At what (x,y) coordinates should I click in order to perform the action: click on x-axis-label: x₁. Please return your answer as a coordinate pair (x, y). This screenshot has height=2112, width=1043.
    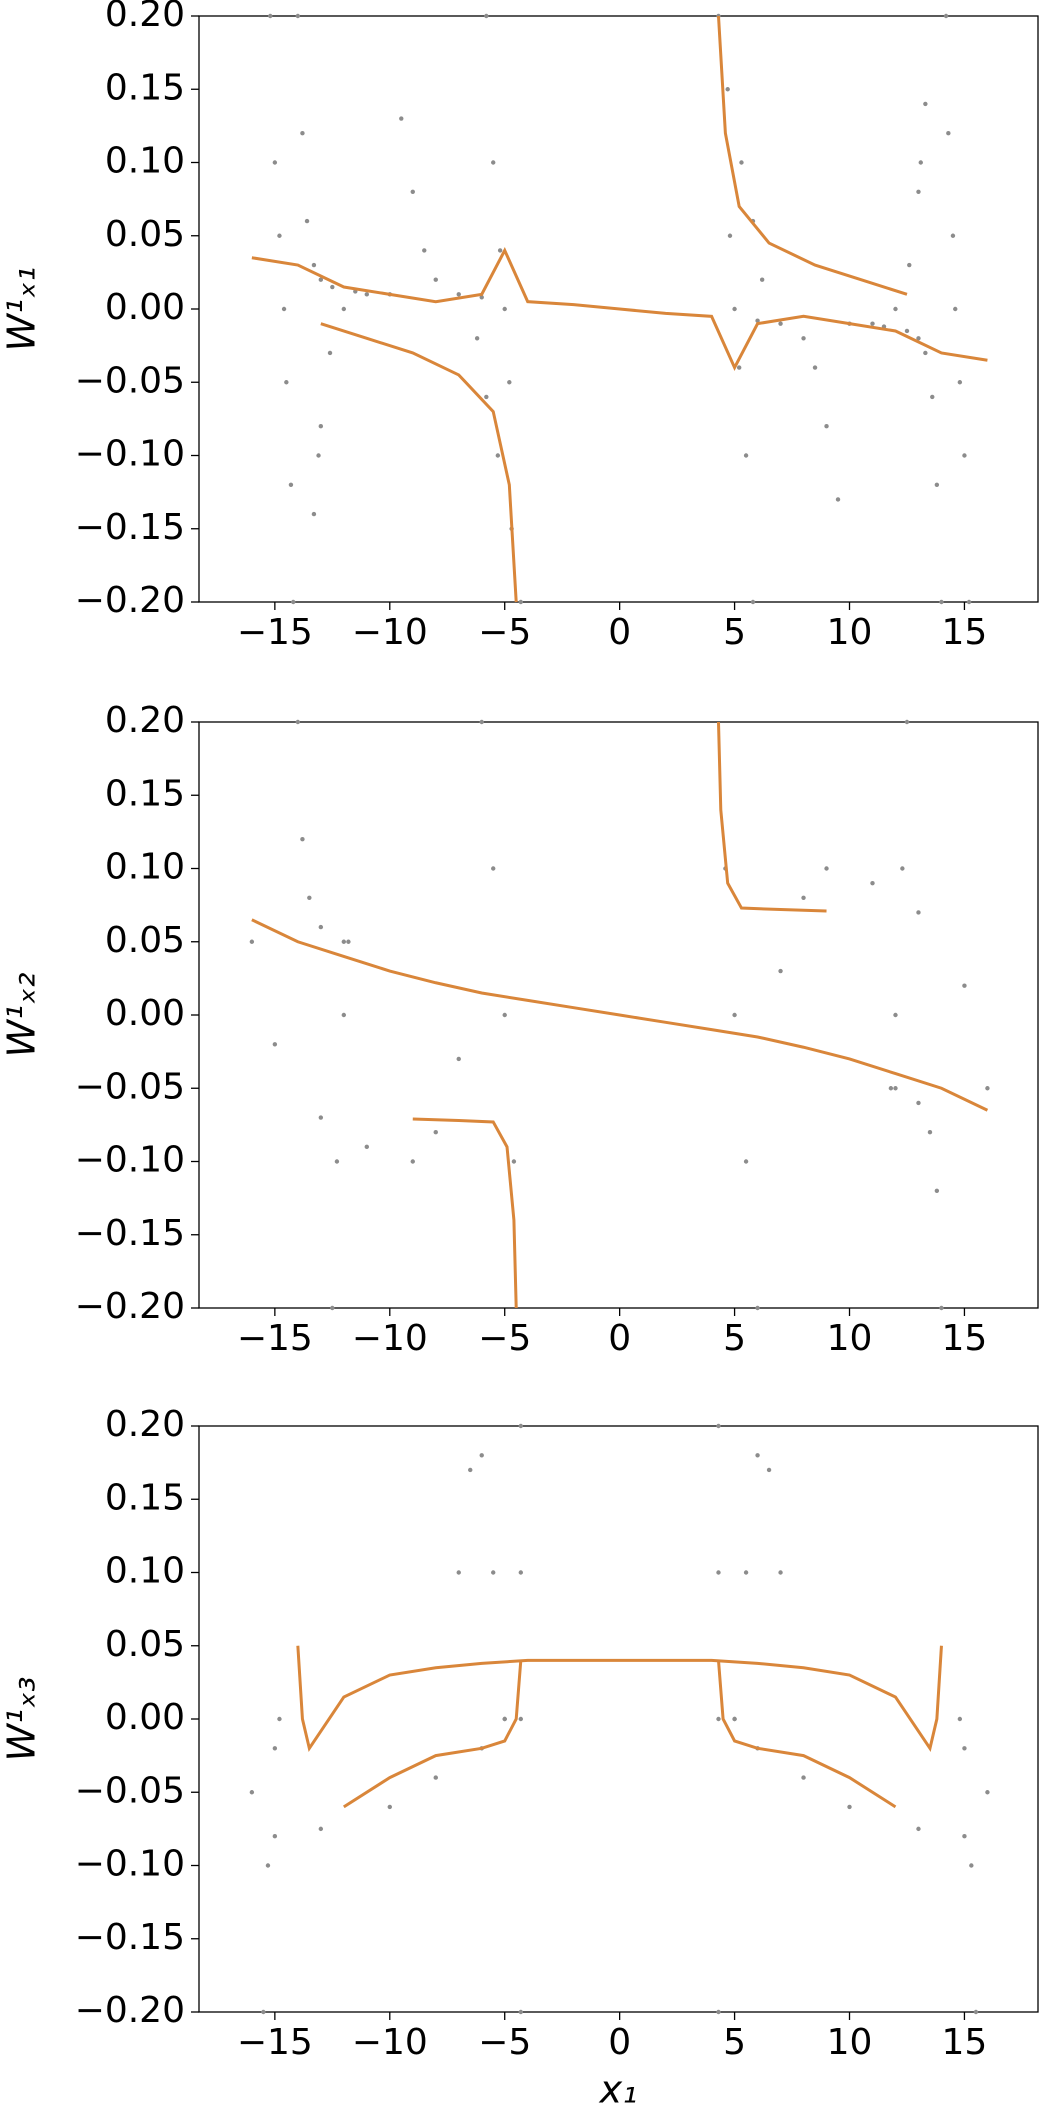
    Looking at the image, I should click on (618, 2090).